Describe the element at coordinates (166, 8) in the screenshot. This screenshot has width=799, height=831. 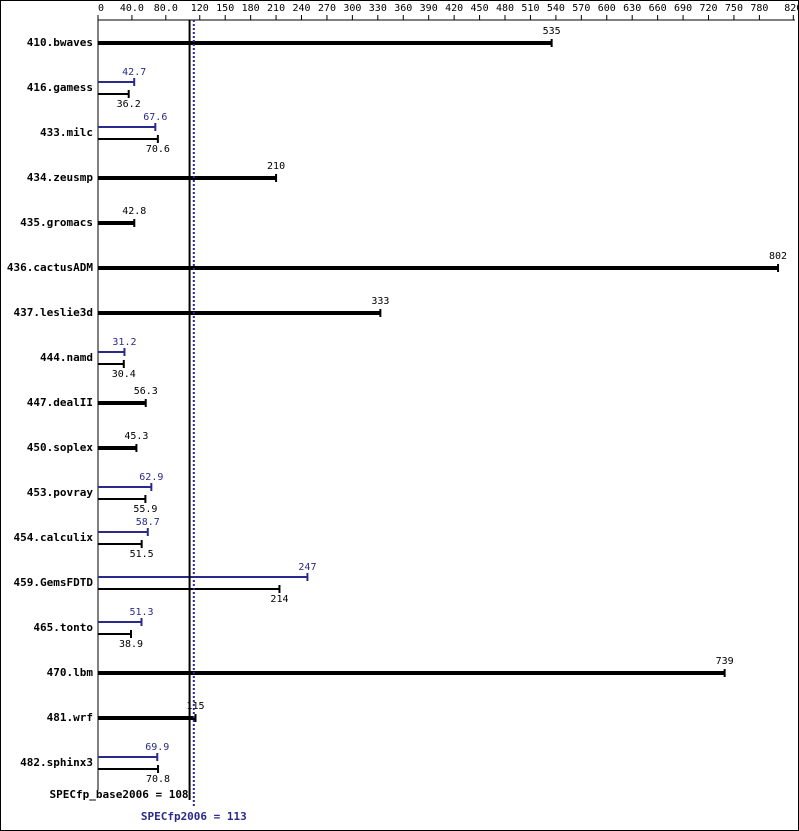
I see `x-tick-label: 80.0` at that location.